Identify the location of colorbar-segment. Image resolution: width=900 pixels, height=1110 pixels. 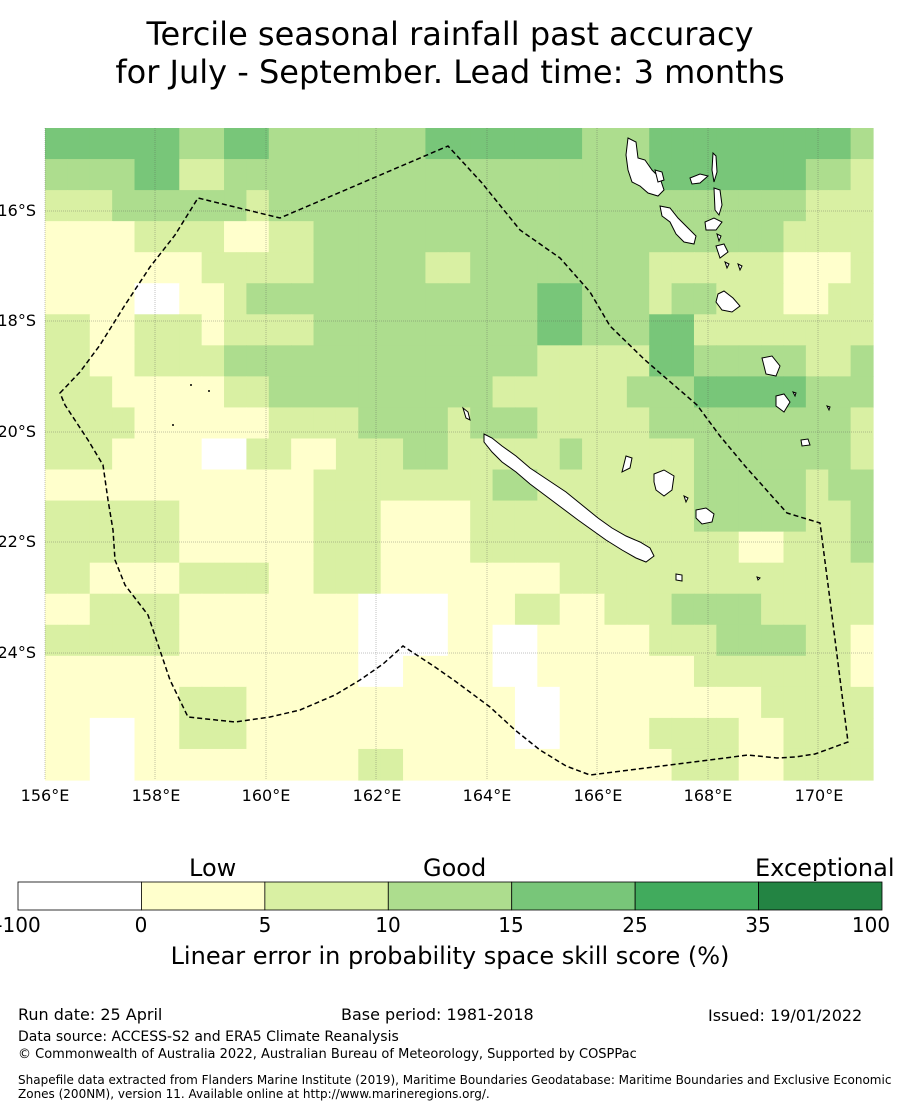
(450, 896).